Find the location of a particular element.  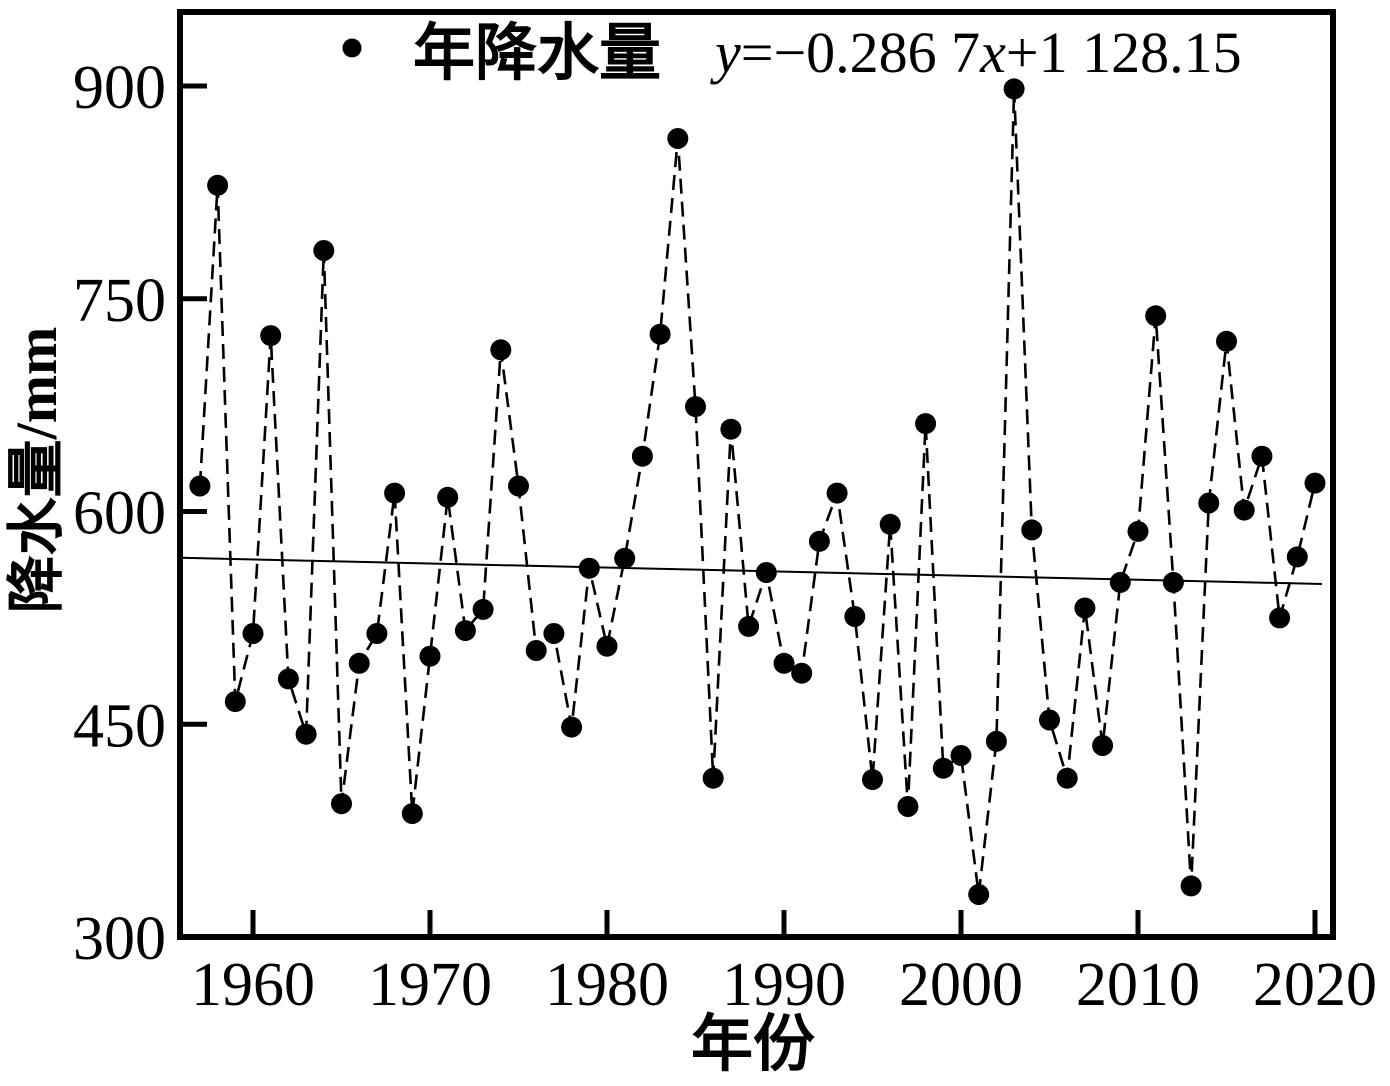

trend-line-group is located at coordinates (751, 570).